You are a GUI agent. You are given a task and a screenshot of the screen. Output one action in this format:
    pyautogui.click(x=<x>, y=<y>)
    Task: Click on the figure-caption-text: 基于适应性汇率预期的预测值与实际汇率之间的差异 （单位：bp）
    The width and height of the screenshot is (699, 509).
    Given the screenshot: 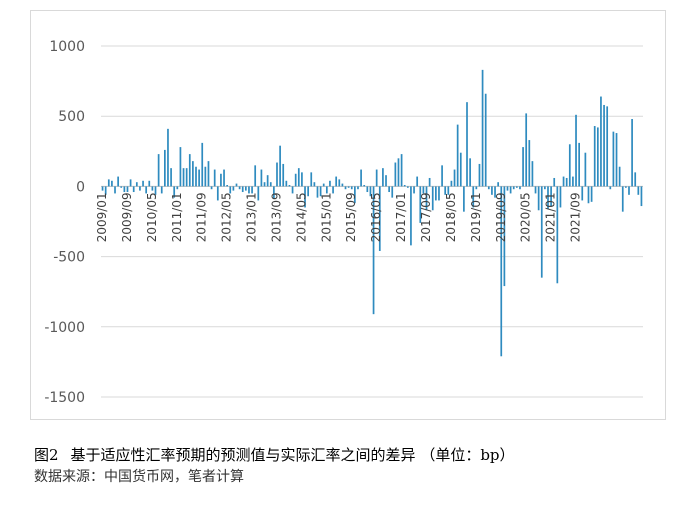 What is the action you would take?
    pyautogui.click(x=292, y=455)
    